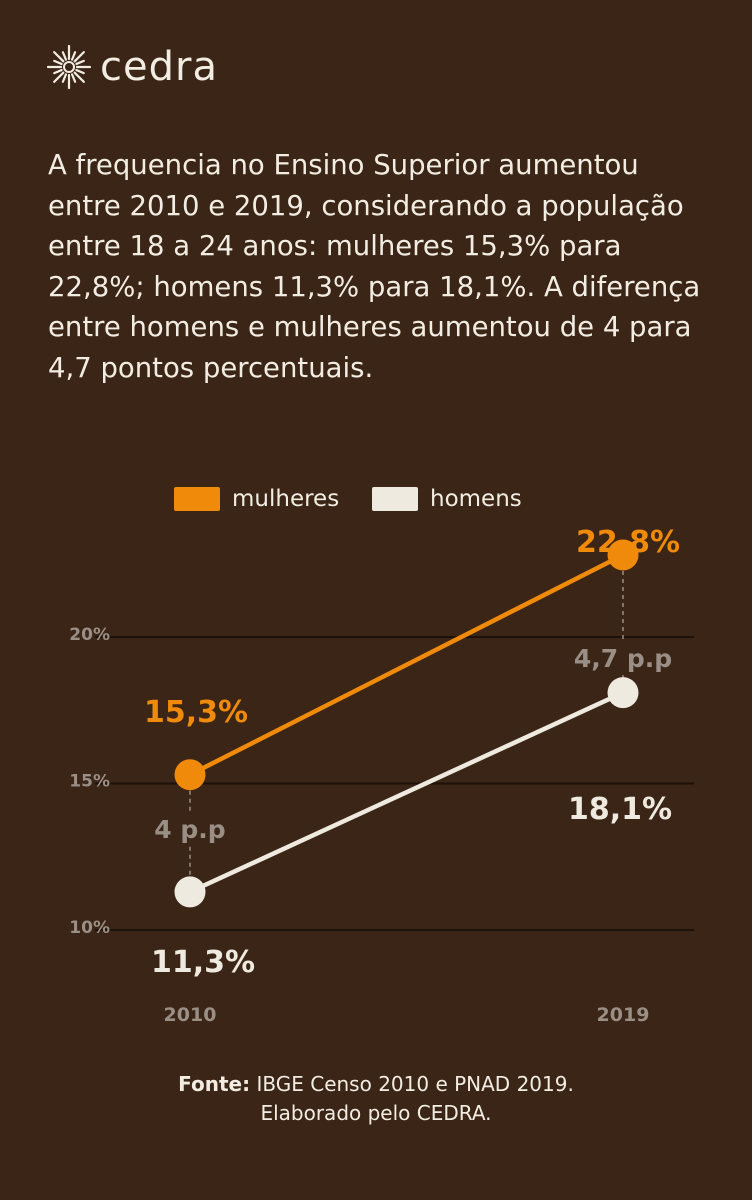  I want to click on source-label: Fonte:, so click(214, 1084).